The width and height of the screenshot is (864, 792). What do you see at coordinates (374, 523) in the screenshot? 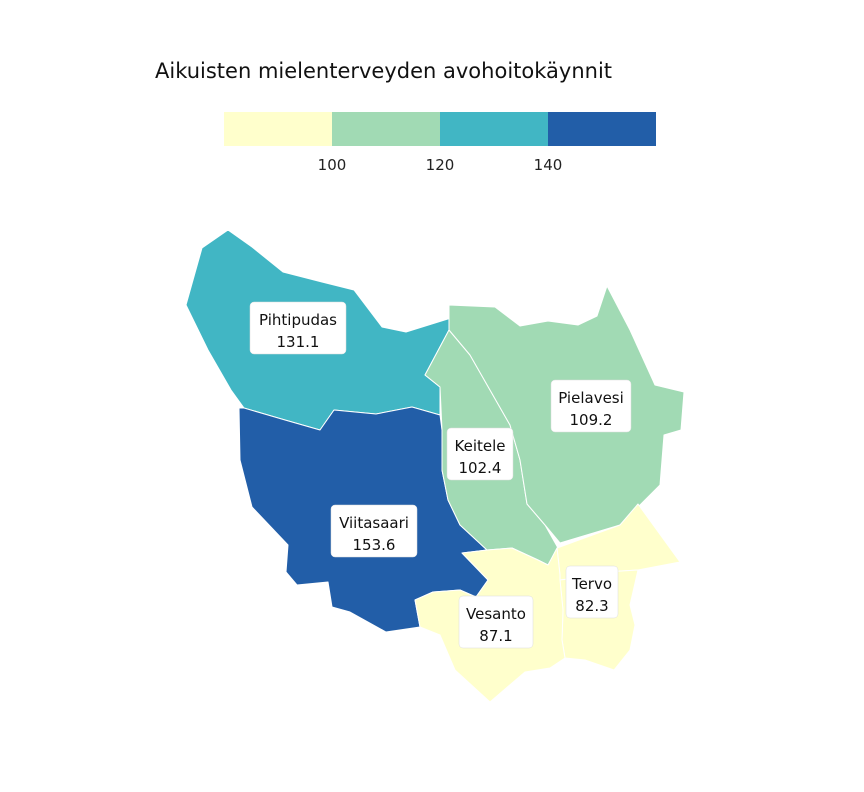
I see `label-viitasaari-name: Viitasaari` at bounding box center [374, 523].